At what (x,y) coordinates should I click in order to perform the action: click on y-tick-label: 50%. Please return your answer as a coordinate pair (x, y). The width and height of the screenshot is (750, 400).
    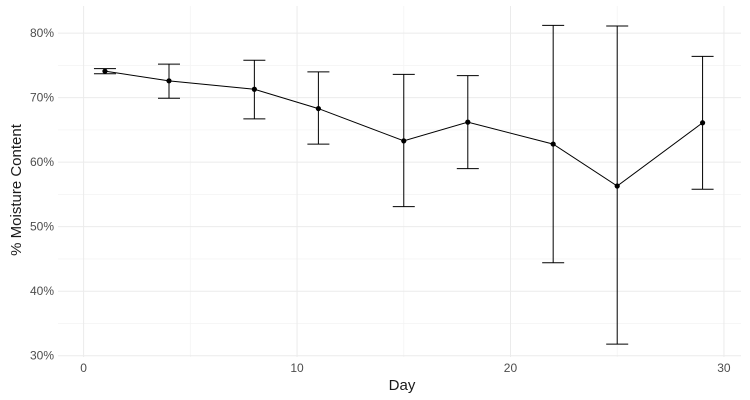
    Looking at the image, I should click on (42, 227).